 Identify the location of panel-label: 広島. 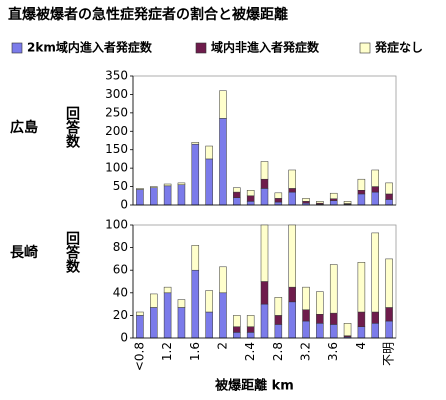
(24, 127).